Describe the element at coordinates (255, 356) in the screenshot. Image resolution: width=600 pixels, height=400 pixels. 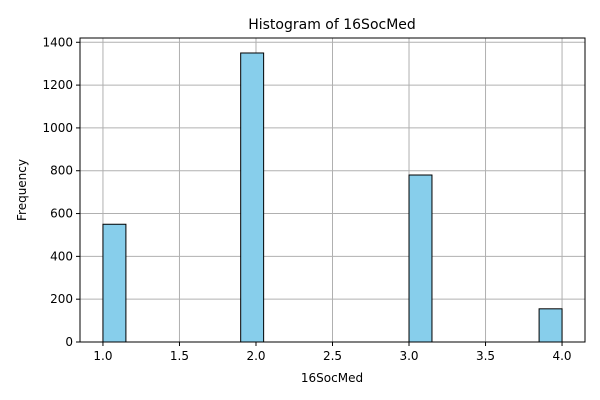
I see `x-tick-label: 2.0` at that location.